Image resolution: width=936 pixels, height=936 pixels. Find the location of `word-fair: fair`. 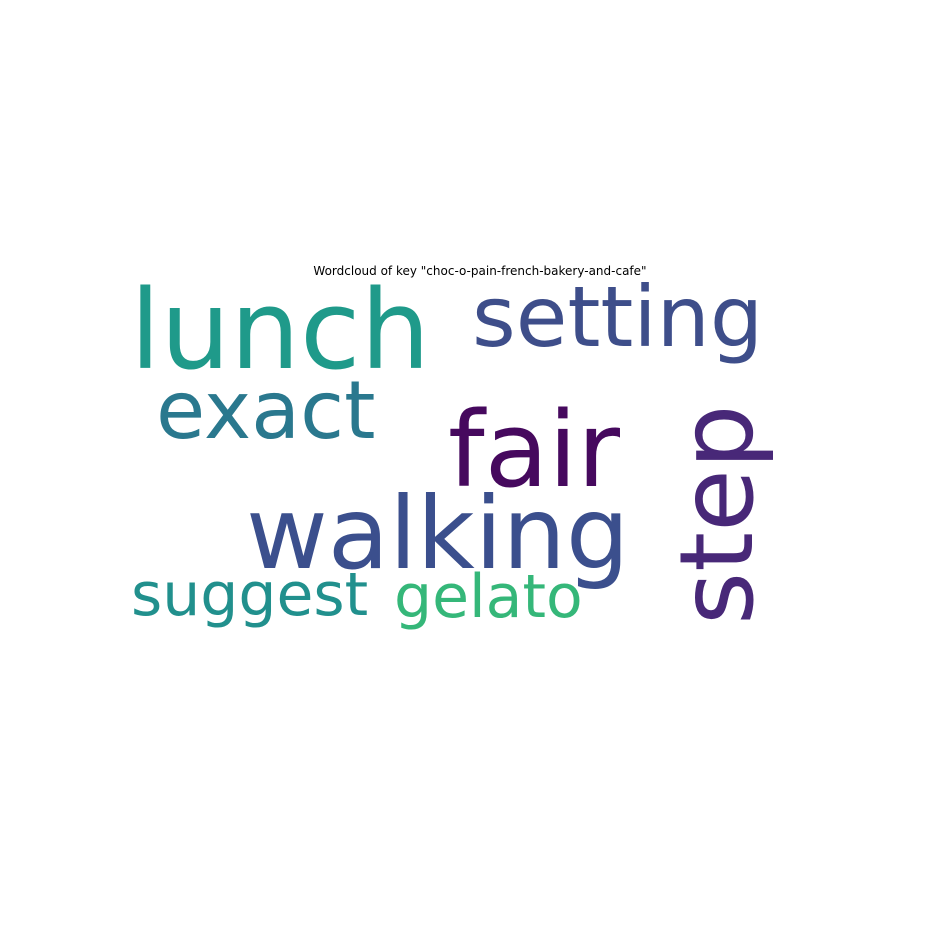

word-fair: fair is located at coordinates (534, 450).